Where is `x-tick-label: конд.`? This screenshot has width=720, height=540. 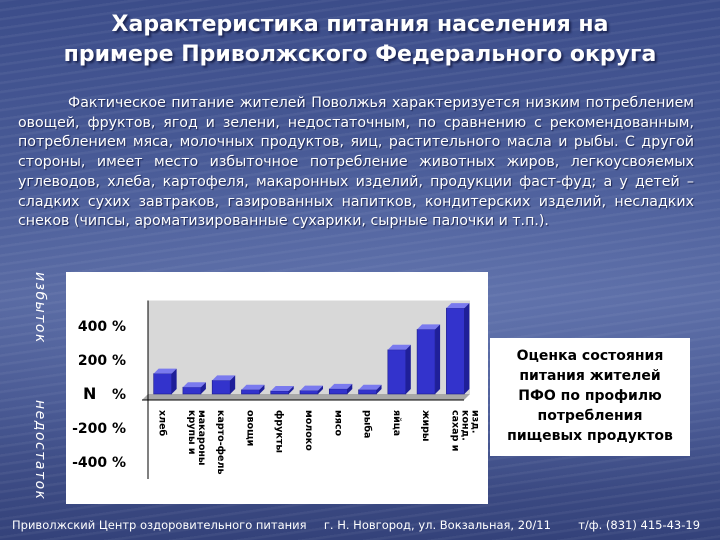
x-tick-label: конд. is located at coordinates (464, 425).